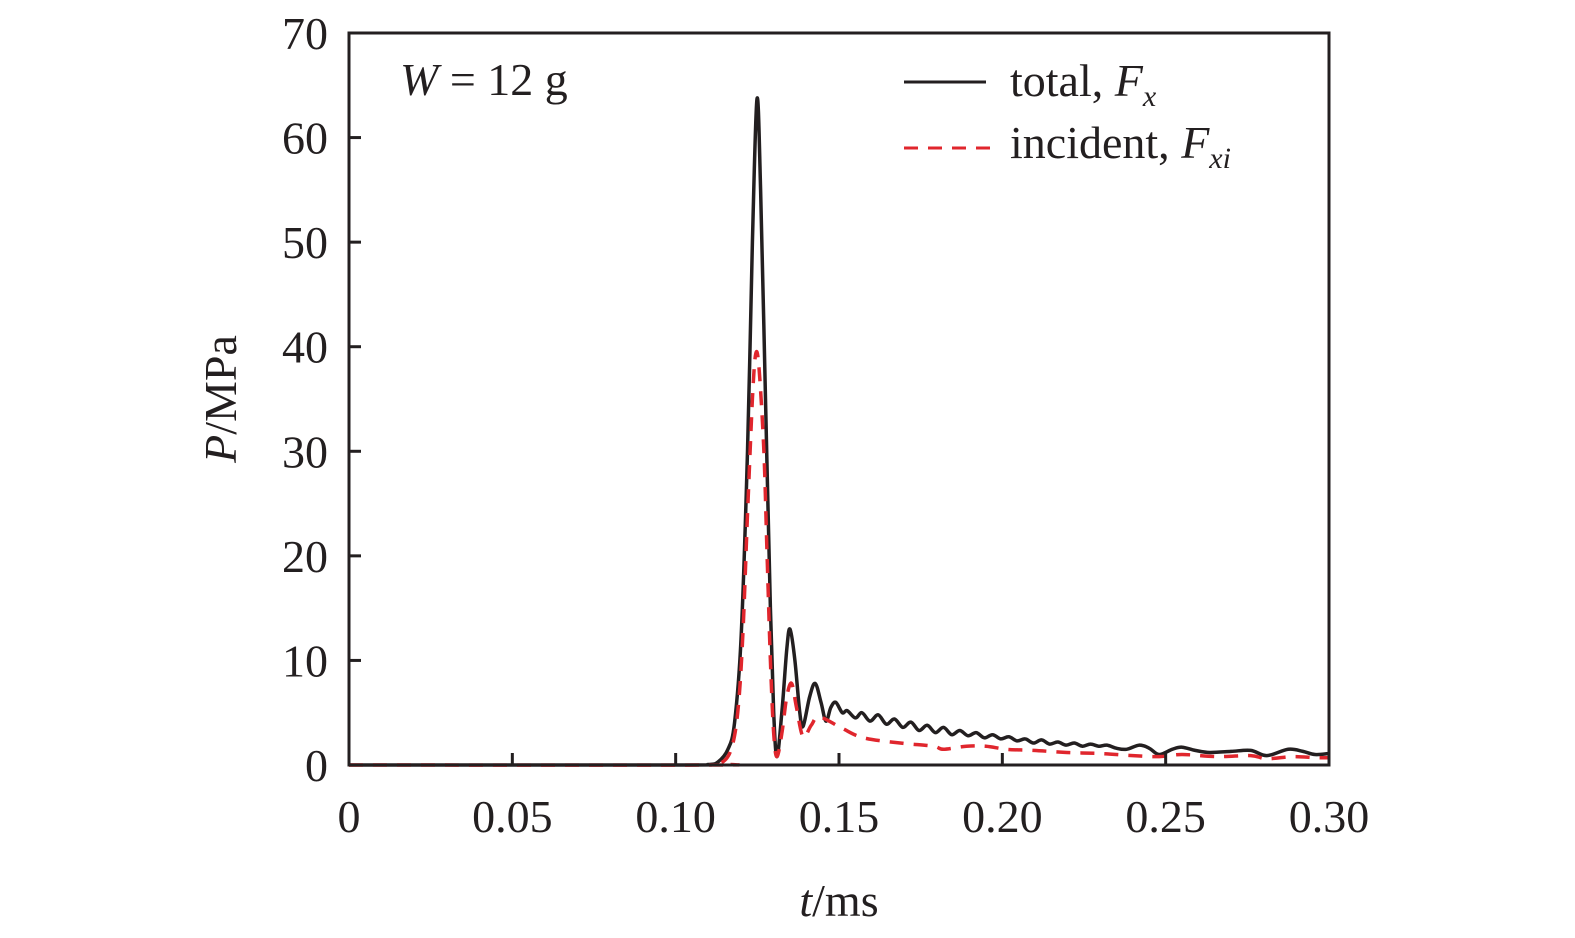 The height and width of the screenshot is (938, 1575). I want to click on y-axis-label: P/MPa, so click(220, 399).